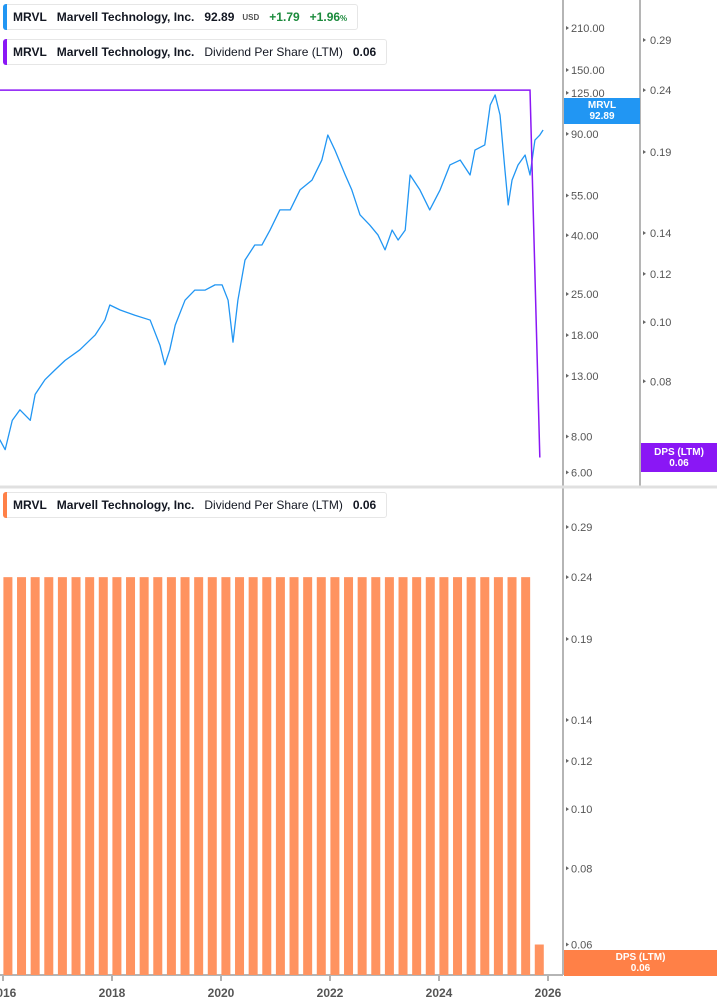  I want to click on price-tag: MRVL 92.89, so click(602, 111).